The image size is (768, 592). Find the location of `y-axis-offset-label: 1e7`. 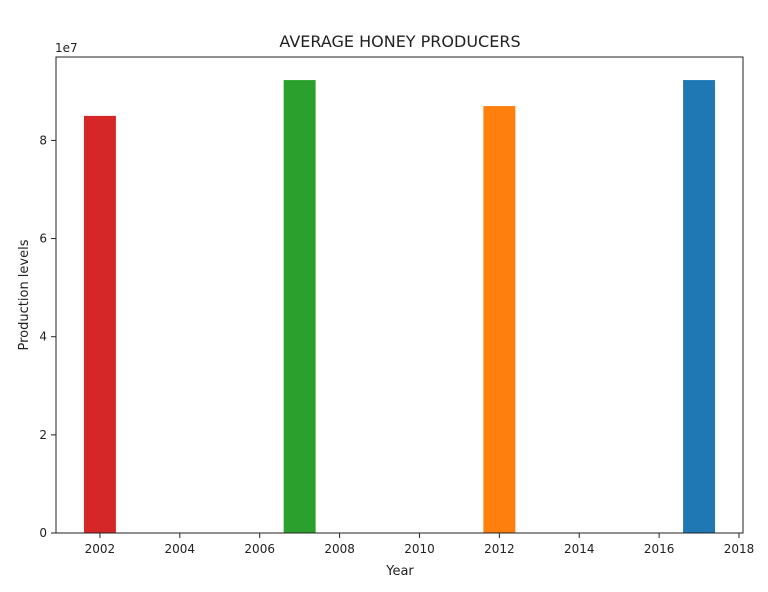

y-axis-offset-label: 1e7 is located at coordinates (66, 48).